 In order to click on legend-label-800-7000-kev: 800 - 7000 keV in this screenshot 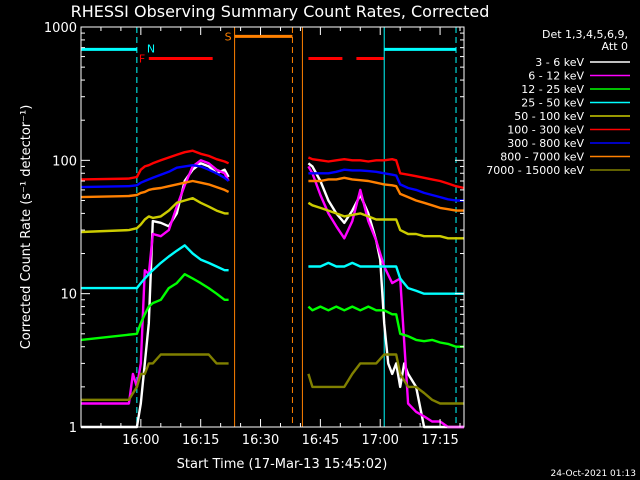, I will do `click(542, 157)`.